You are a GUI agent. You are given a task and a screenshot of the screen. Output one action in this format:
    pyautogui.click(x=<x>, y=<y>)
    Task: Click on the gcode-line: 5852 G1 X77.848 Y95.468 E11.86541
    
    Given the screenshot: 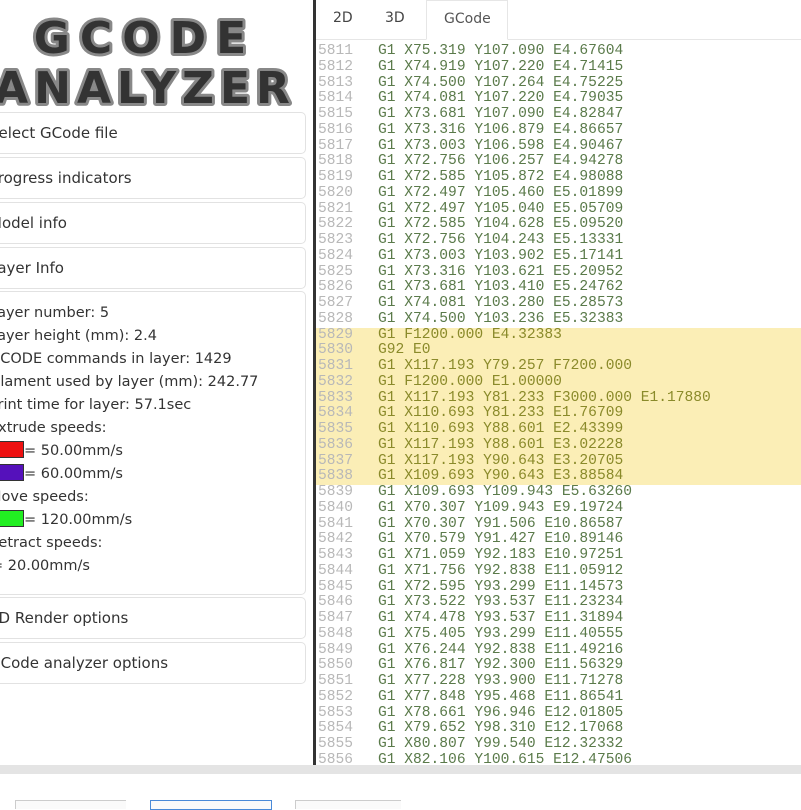 What is the action you would take?
    pyautogui.click(x=558, y=697)
    